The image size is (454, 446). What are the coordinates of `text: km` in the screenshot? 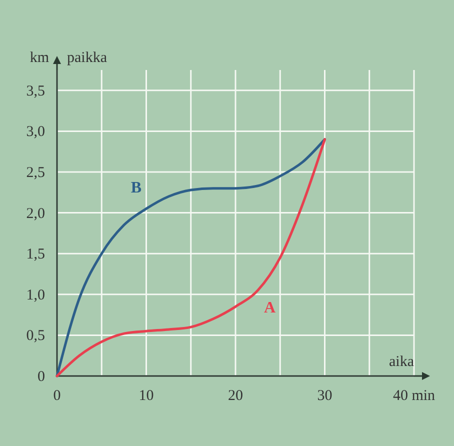 It's located at (40, 58).